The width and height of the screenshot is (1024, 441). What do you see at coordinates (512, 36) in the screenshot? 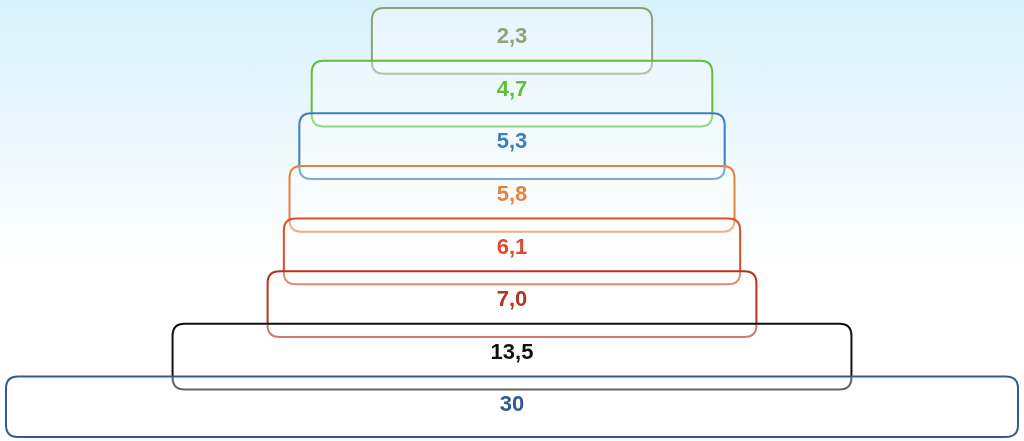
I see `data-label: 2,3` at bounding box center [512, 36].